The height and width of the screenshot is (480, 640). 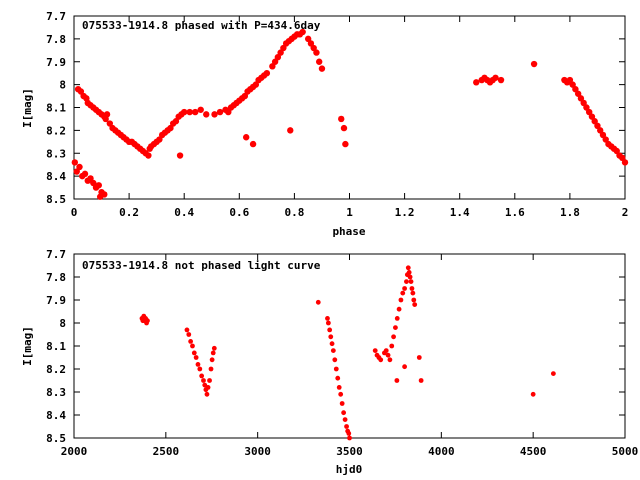 I want to click on x-tick-label: 2000, so click(x=74, y=451).